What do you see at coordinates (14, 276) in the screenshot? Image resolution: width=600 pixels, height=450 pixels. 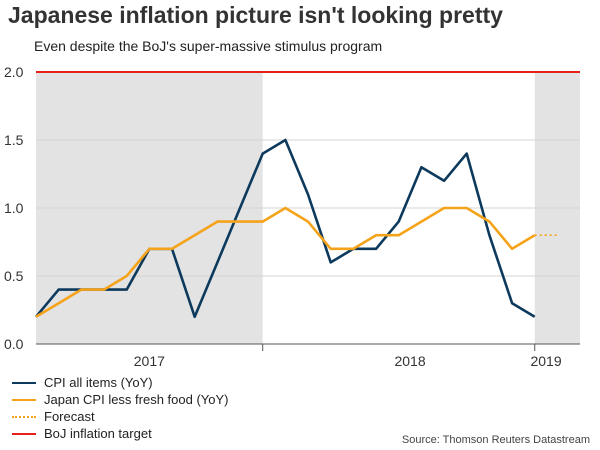 I see `y-tick-label: 0.5` at bounding box center [14, 276].